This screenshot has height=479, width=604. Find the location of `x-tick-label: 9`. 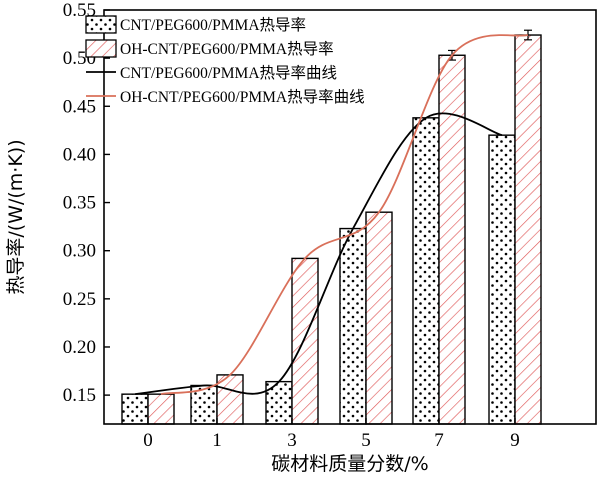

x-tick-label: 9 is located at coordinates (515, 440).